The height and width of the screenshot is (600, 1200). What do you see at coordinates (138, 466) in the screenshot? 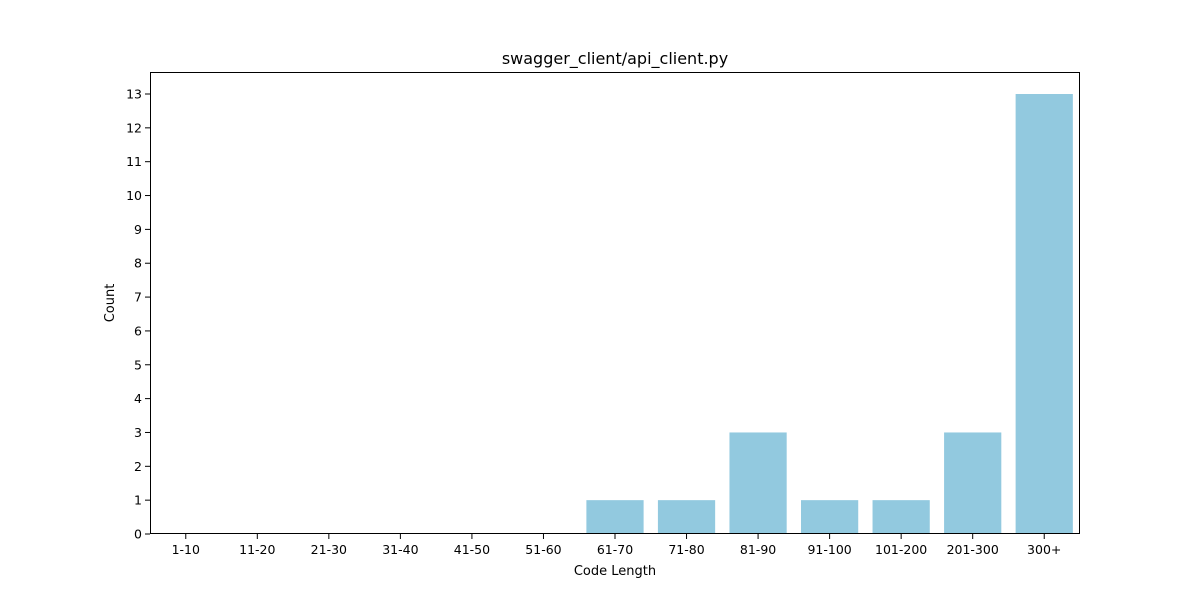
I see `y-tick-label: 2` at bounding box center [138, 466].